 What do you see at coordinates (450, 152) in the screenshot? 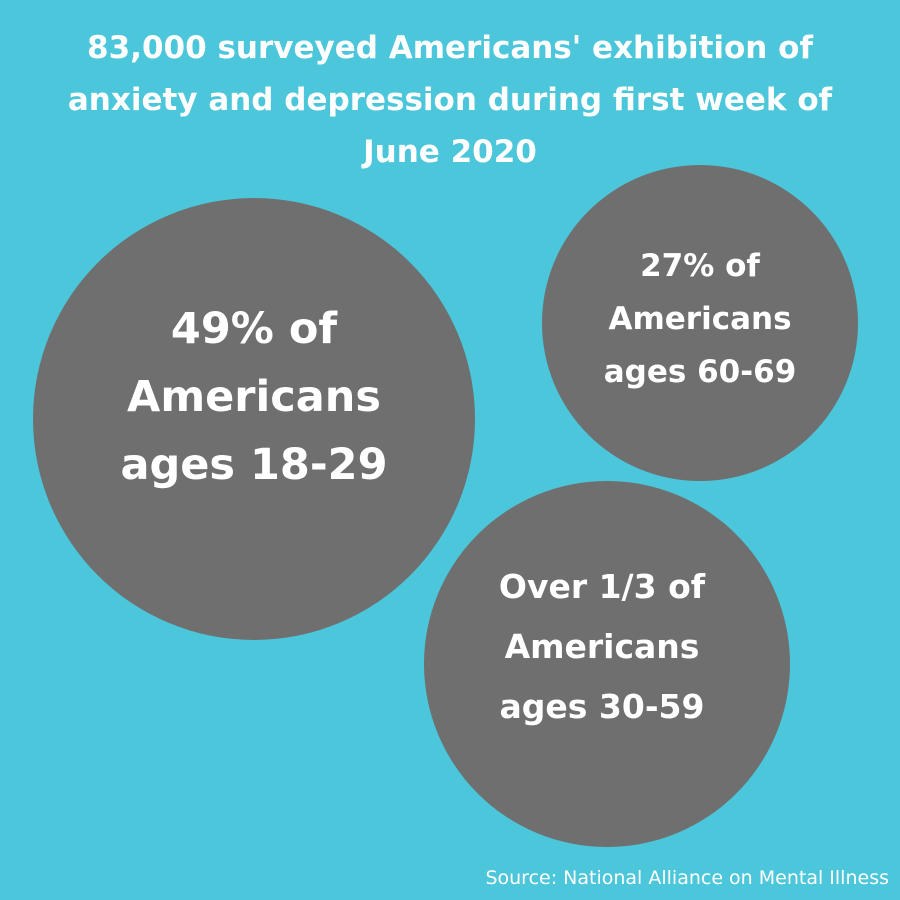
I see `title-line: June 2020` at bounding box center [450, 152].